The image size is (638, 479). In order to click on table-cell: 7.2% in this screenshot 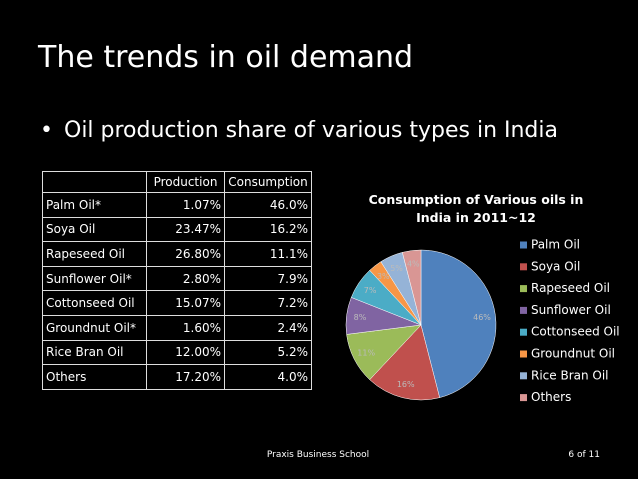, I will do `click(268, 303)`.